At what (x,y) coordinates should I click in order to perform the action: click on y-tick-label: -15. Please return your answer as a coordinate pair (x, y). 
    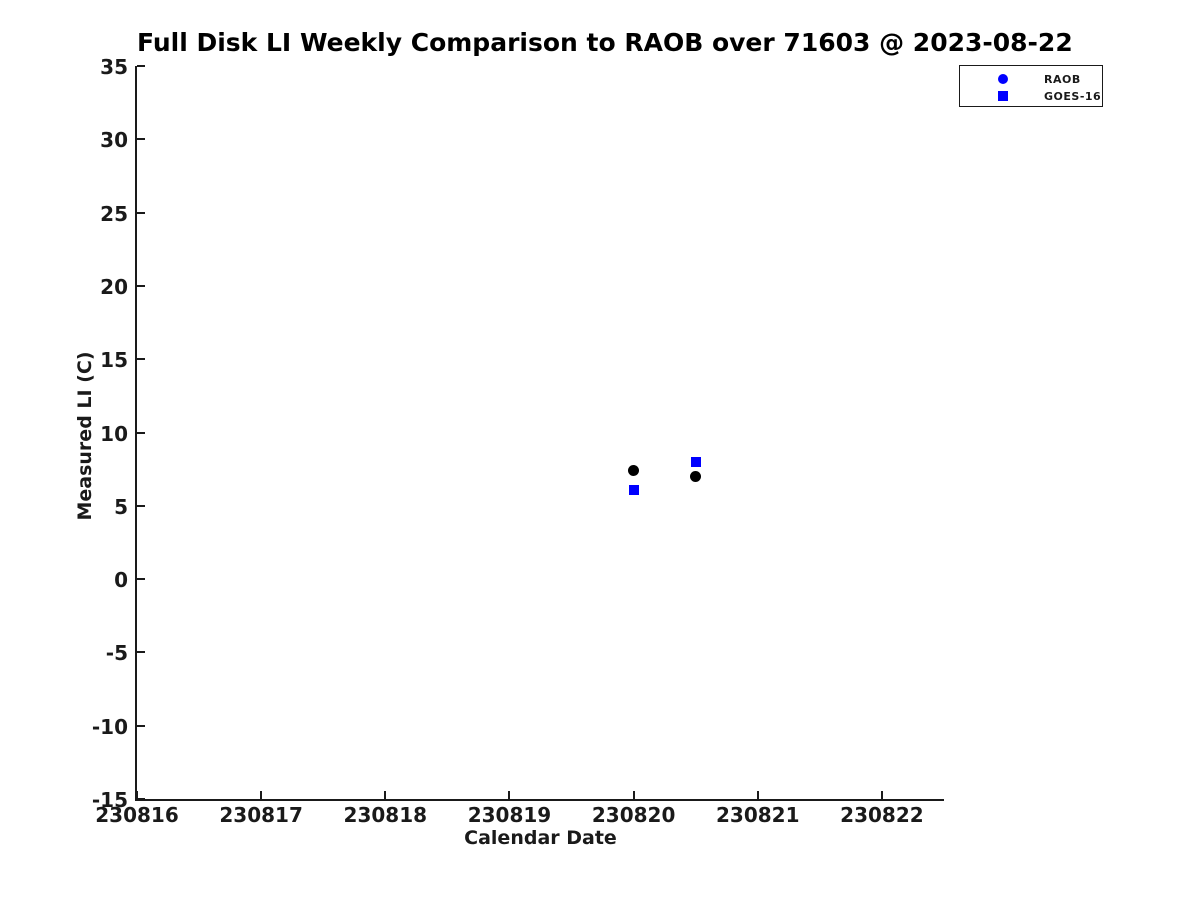
    Looking at the image, I should click on (109, 800).